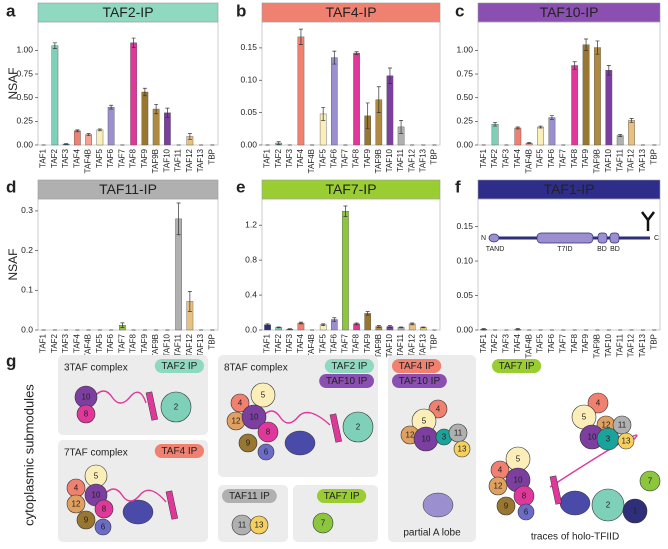 This screenshot has height=549, width=668. What do you see at coordinates (494, 343) in the screenshot?
I see `x-tick-label: TAF2` at bounding box center [494, 343].